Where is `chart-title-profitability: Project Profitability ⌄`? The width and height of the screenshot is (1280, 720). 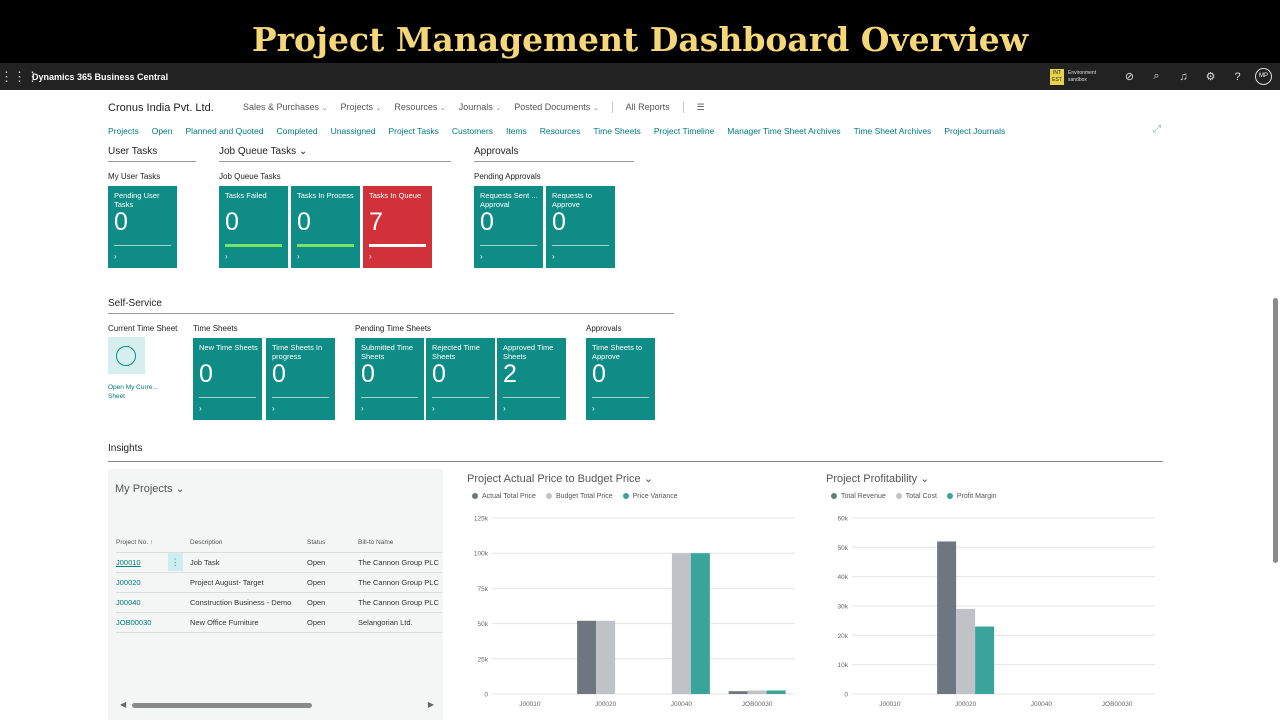 chart-title-profitability: Project Profitability ⌄ is located at coordinates (877, 478).